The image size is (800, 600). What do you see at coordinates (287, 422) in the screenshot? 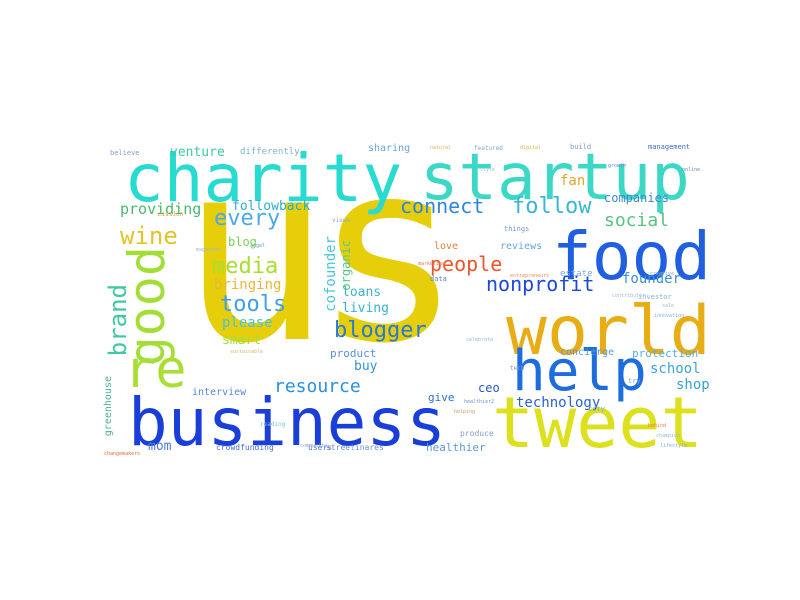
I see `word-business: business` at bounding box center [287, 422].